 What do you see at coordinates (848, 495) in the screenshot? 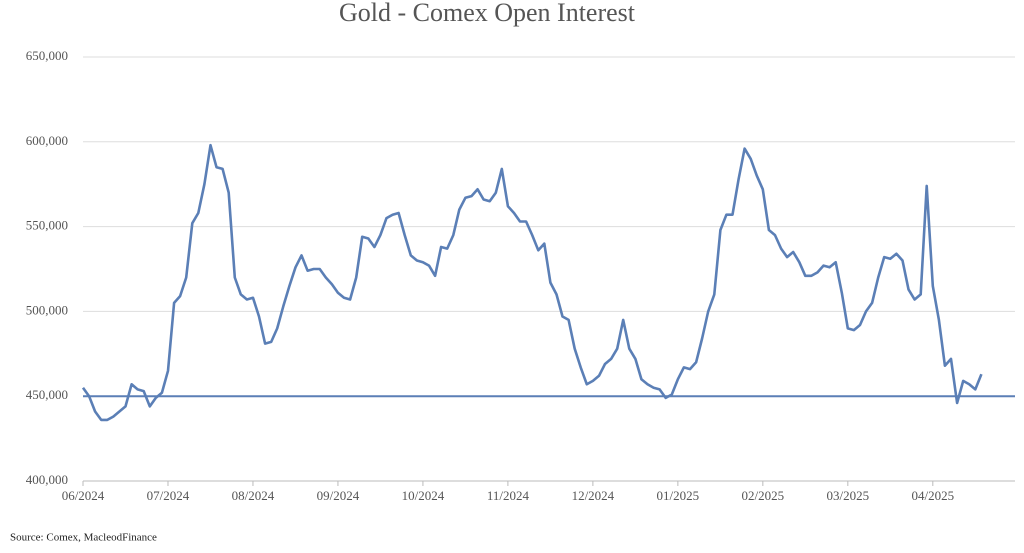
I see `x-tick-label: 03/2025` at bounding box center [848, 495].